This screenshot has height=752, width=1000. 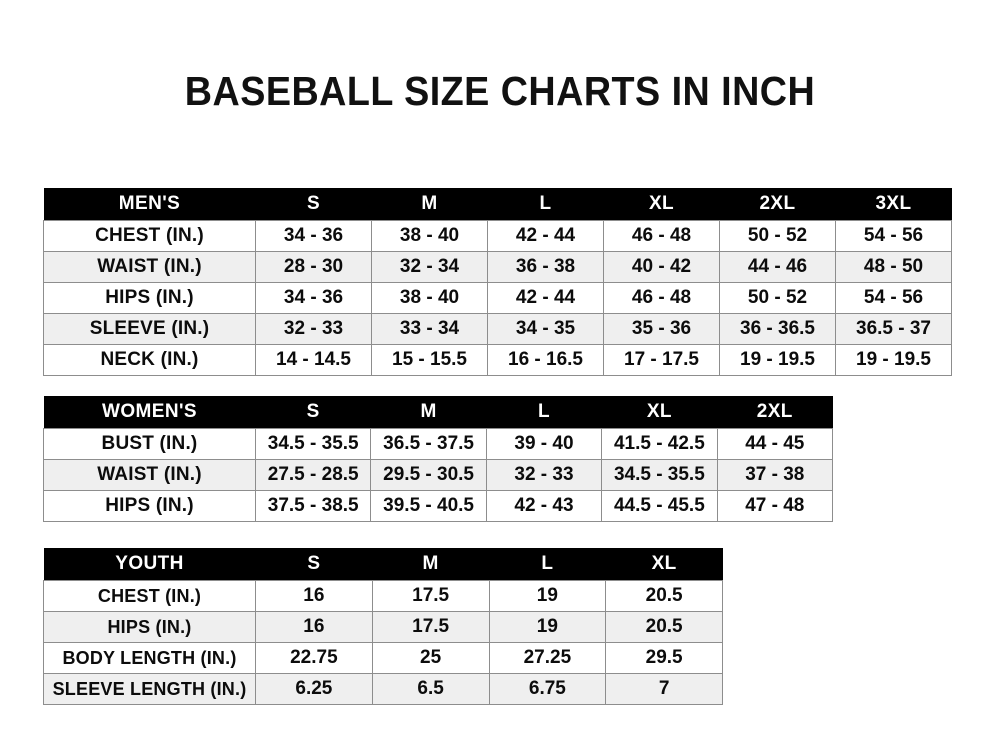 I want to click on womens-row-label: BUST (IN.), so click(x=149, y=444).